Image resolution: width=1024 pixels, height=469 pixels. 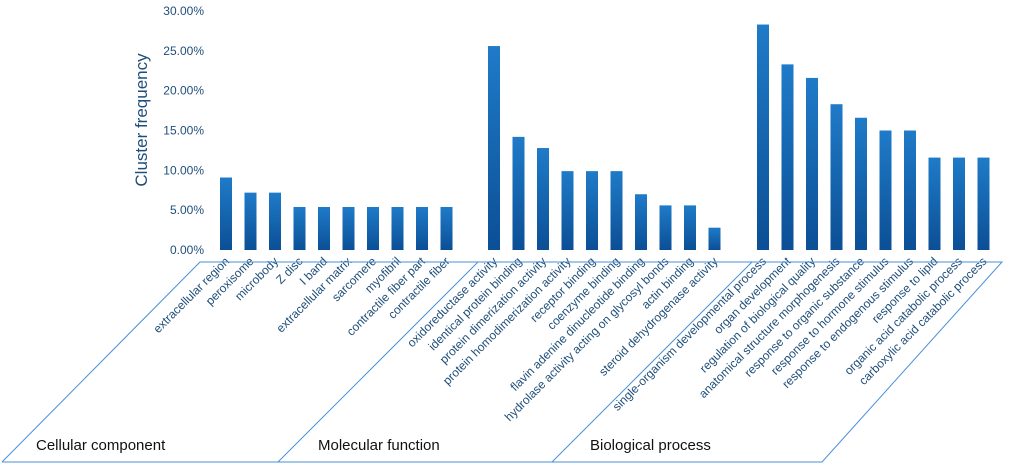 I want to click on y-tick-label: 10.00%, so click(x=183, y=170).